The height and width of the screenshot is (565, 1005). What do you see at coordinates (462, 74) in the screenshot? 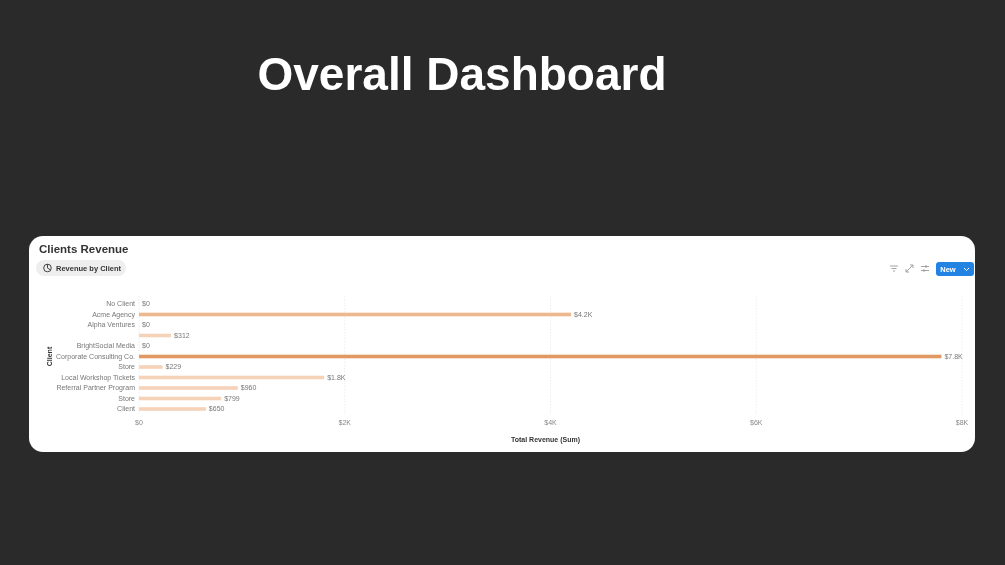
I see `chart-title: Overall Dashboard` at bounding box center [462, 74].